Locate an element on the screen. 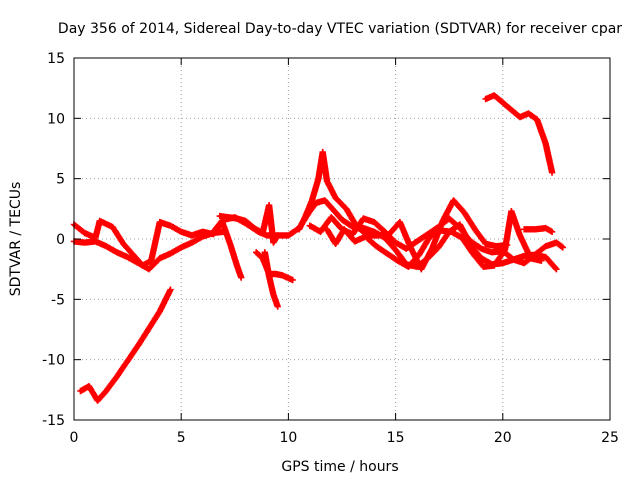  series-track-k is located at coordinates (519, 134).